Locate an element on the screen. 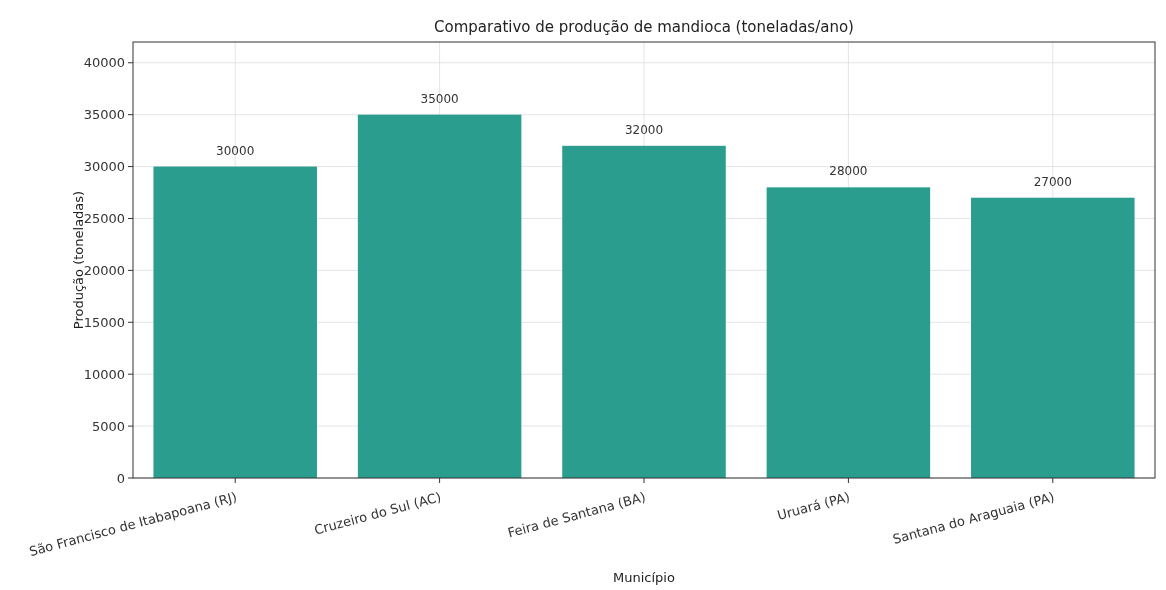 The width and height of the screenshot is (1166, 590). data-label: 32000 is located at coordinates (644, 129).